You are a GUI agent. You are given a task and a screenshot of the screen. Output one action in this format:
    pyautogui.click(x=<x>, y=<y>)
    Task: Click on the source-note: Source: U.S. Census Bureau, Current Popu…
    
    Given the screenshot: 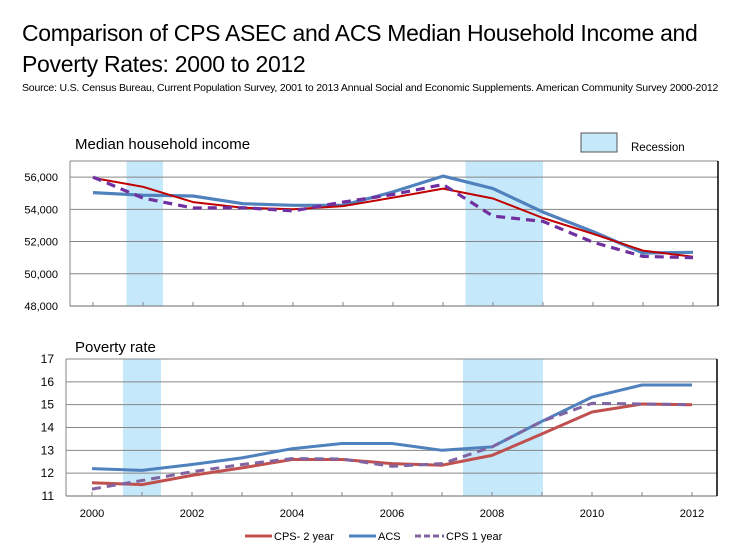 What is the action you would take?
    pyautogui.click(x=370, y=88)
    